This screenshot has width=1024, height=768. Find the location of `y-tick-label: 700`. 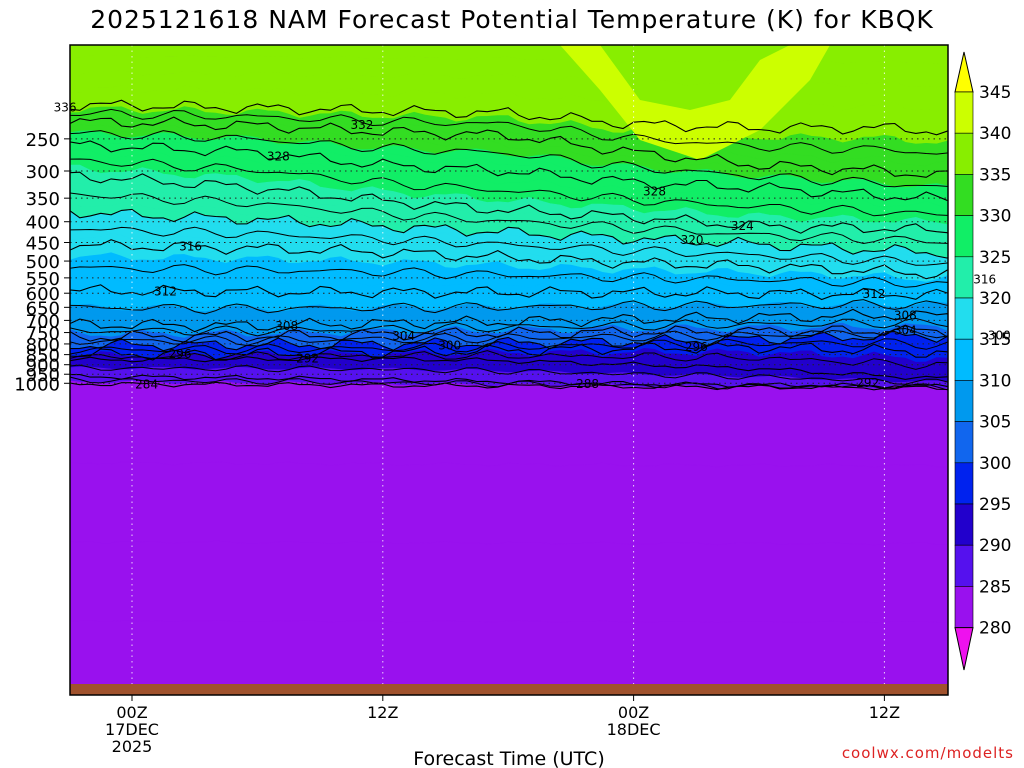

y-tick-label: 700 is located at coordinates (43, 321).